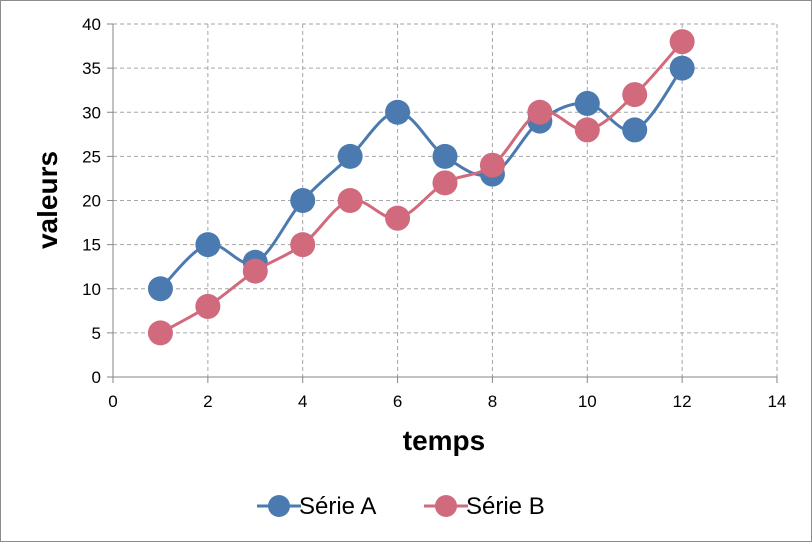 The image size is (812, 542). I want to click on legend-label: Série A, so click(337, 506).